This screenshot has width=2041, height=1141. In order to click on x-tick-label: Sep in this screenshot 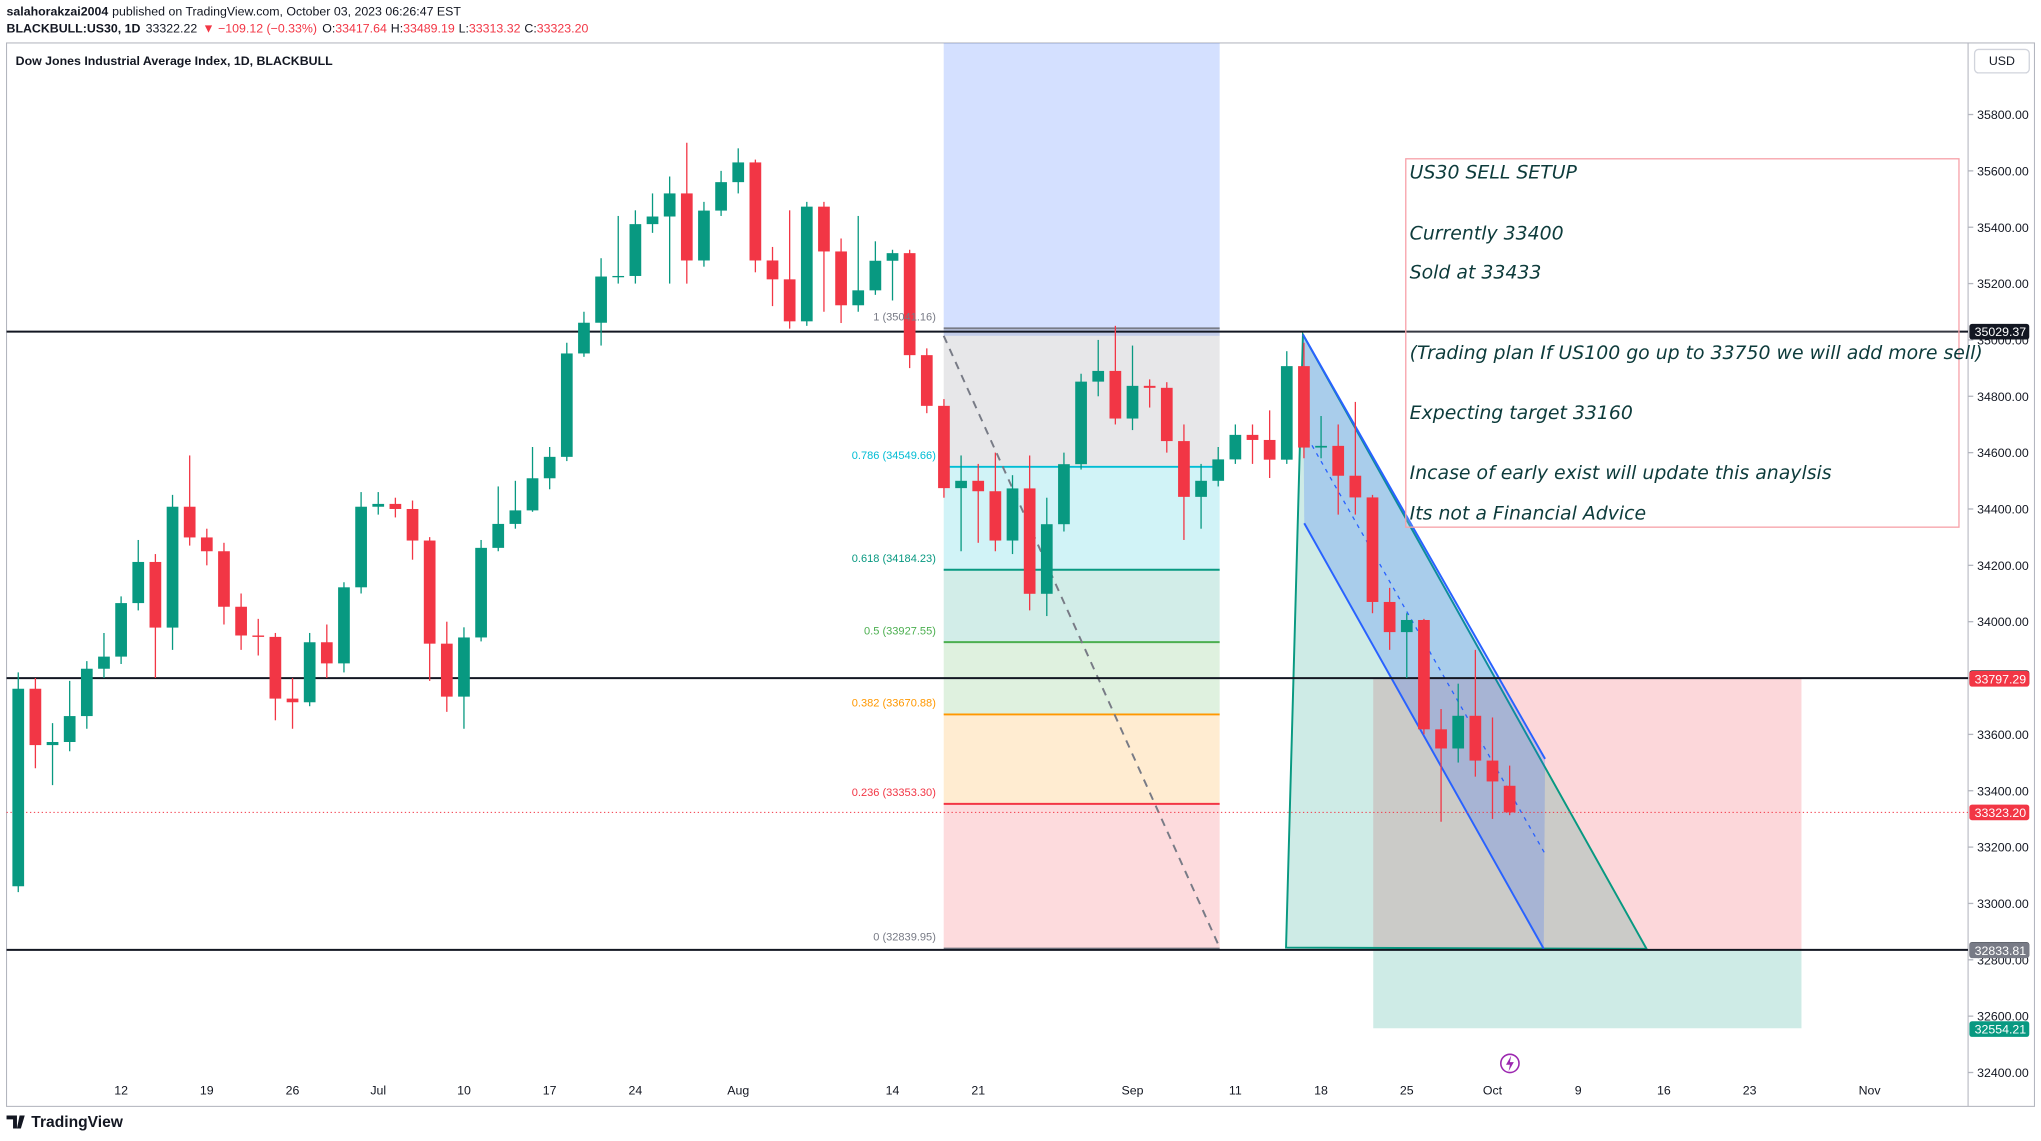, I will do `click(1133, 1091)`.